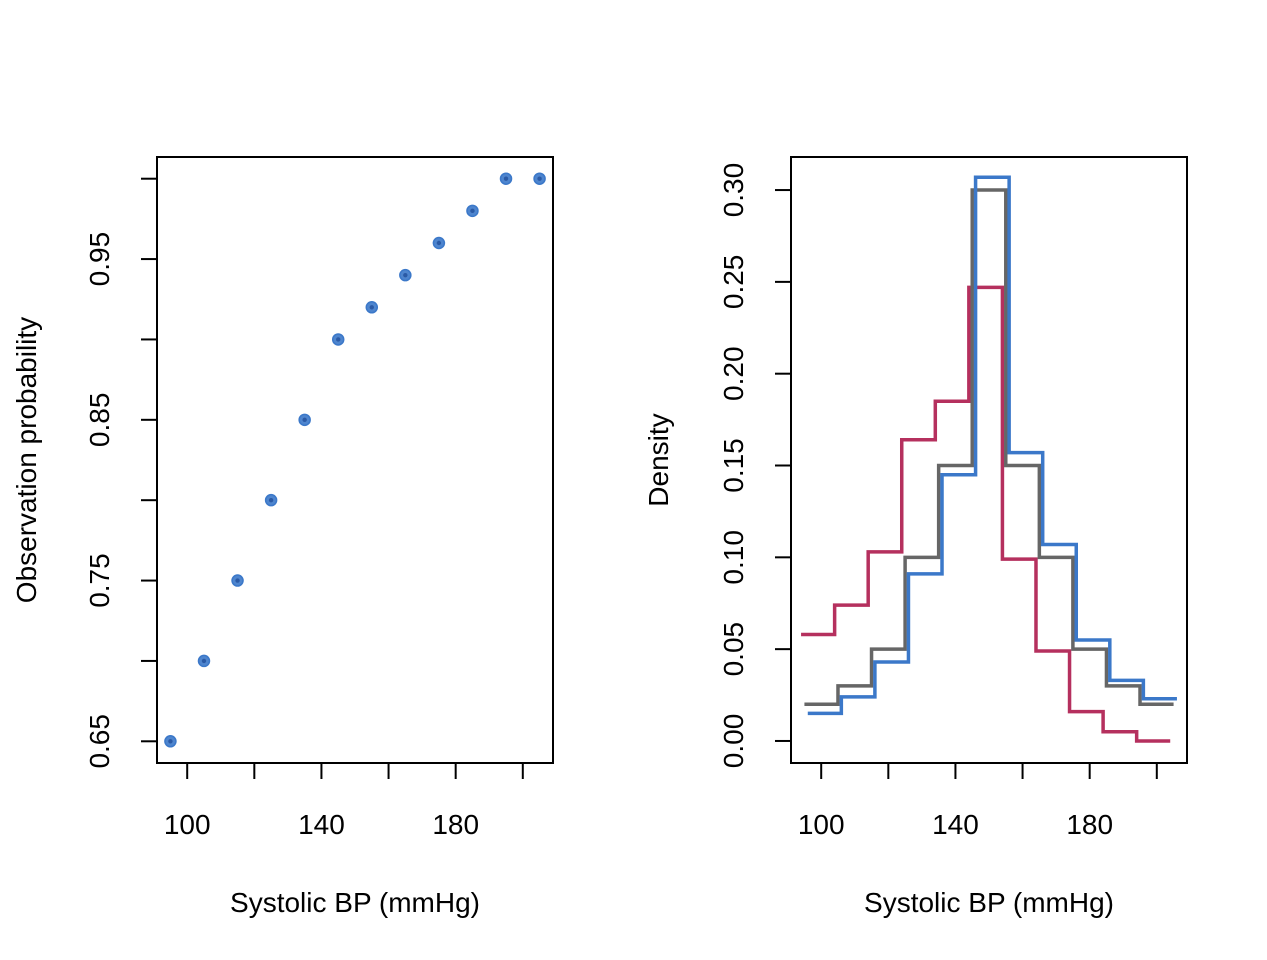 This screenshot has height=960, width=1267. I want to click on density-y-tick-label: 0.15, so click(733, 465).